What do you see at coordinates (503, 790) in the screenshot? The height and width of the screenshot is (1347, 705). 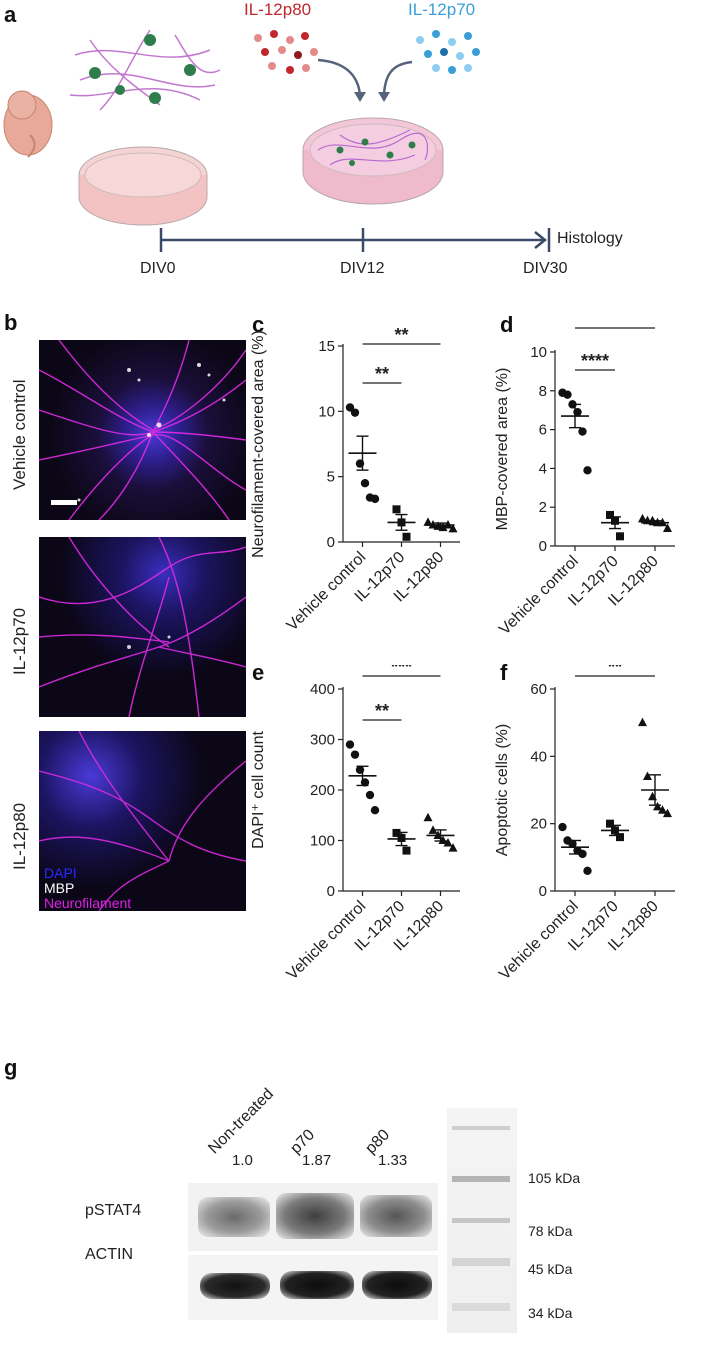 I see `y-axis-label: Apoptotic cells (%)` at bounding box center [503, 790].